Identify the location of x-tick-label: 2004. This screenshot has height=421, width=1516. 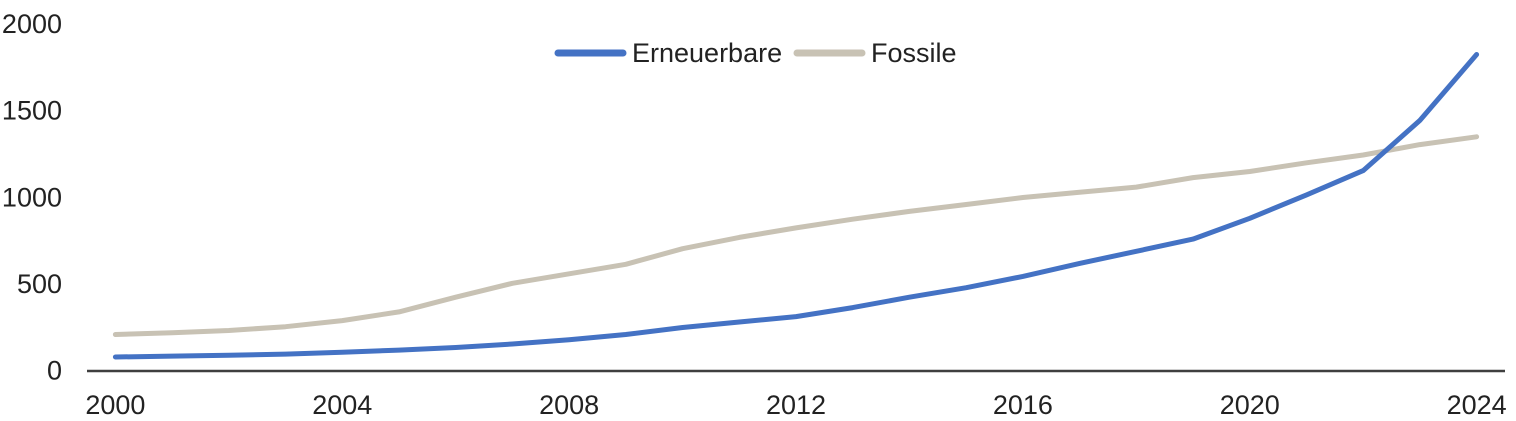
(342, 405).